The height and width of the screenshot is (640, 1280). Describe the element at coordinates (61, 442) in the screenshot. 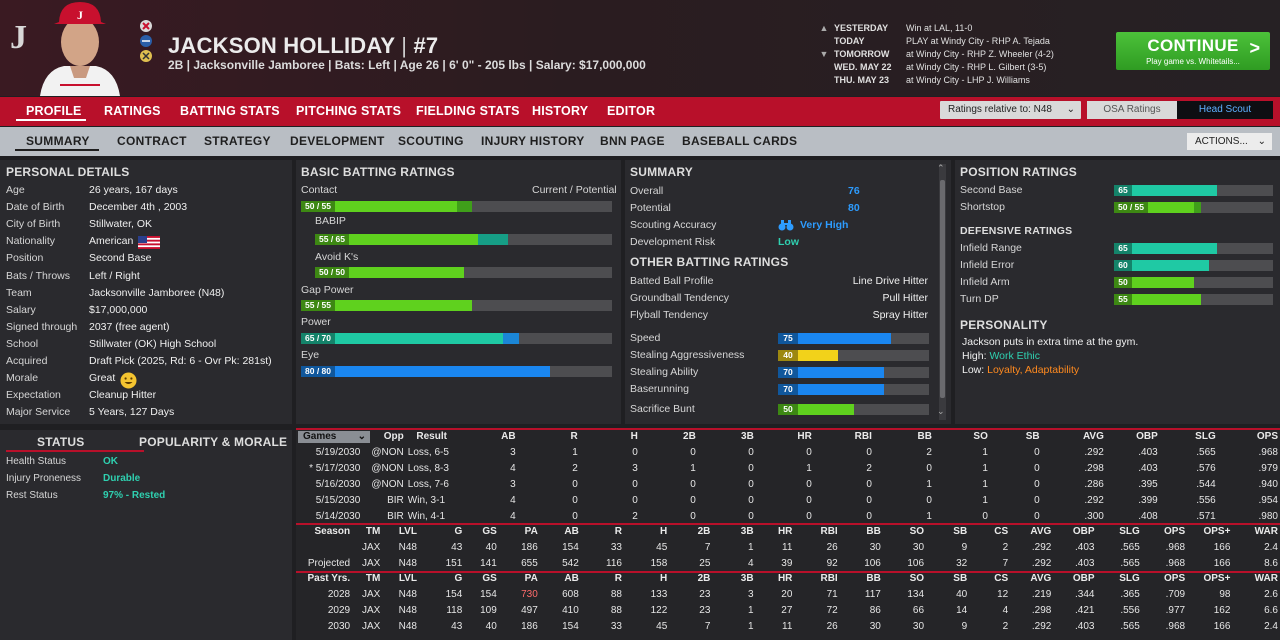

I see `tab-status: STATUS` at that location.